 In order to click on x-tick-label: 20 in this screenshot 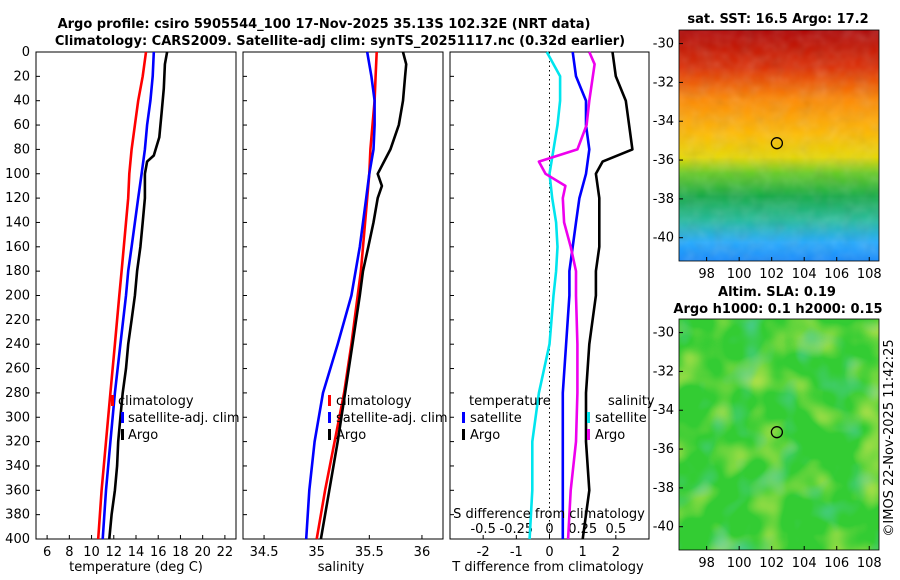, I will do `click(202, 552)`.